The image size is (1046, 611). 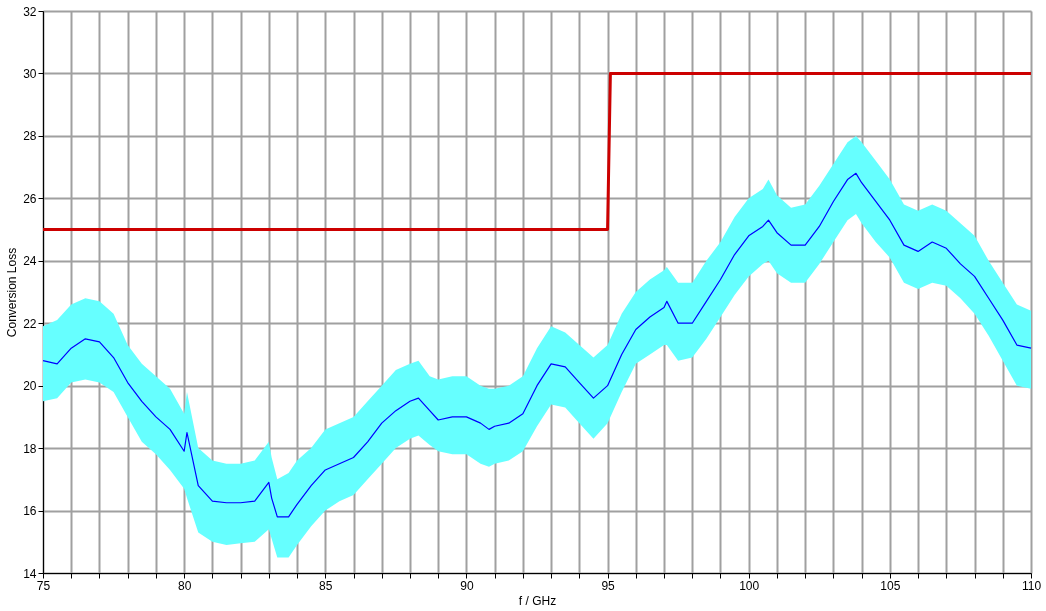 What do you see at coordinates (326, 585) in the screenshot?
I see `x-tick-label: 85` at bounding box center [326, 585].